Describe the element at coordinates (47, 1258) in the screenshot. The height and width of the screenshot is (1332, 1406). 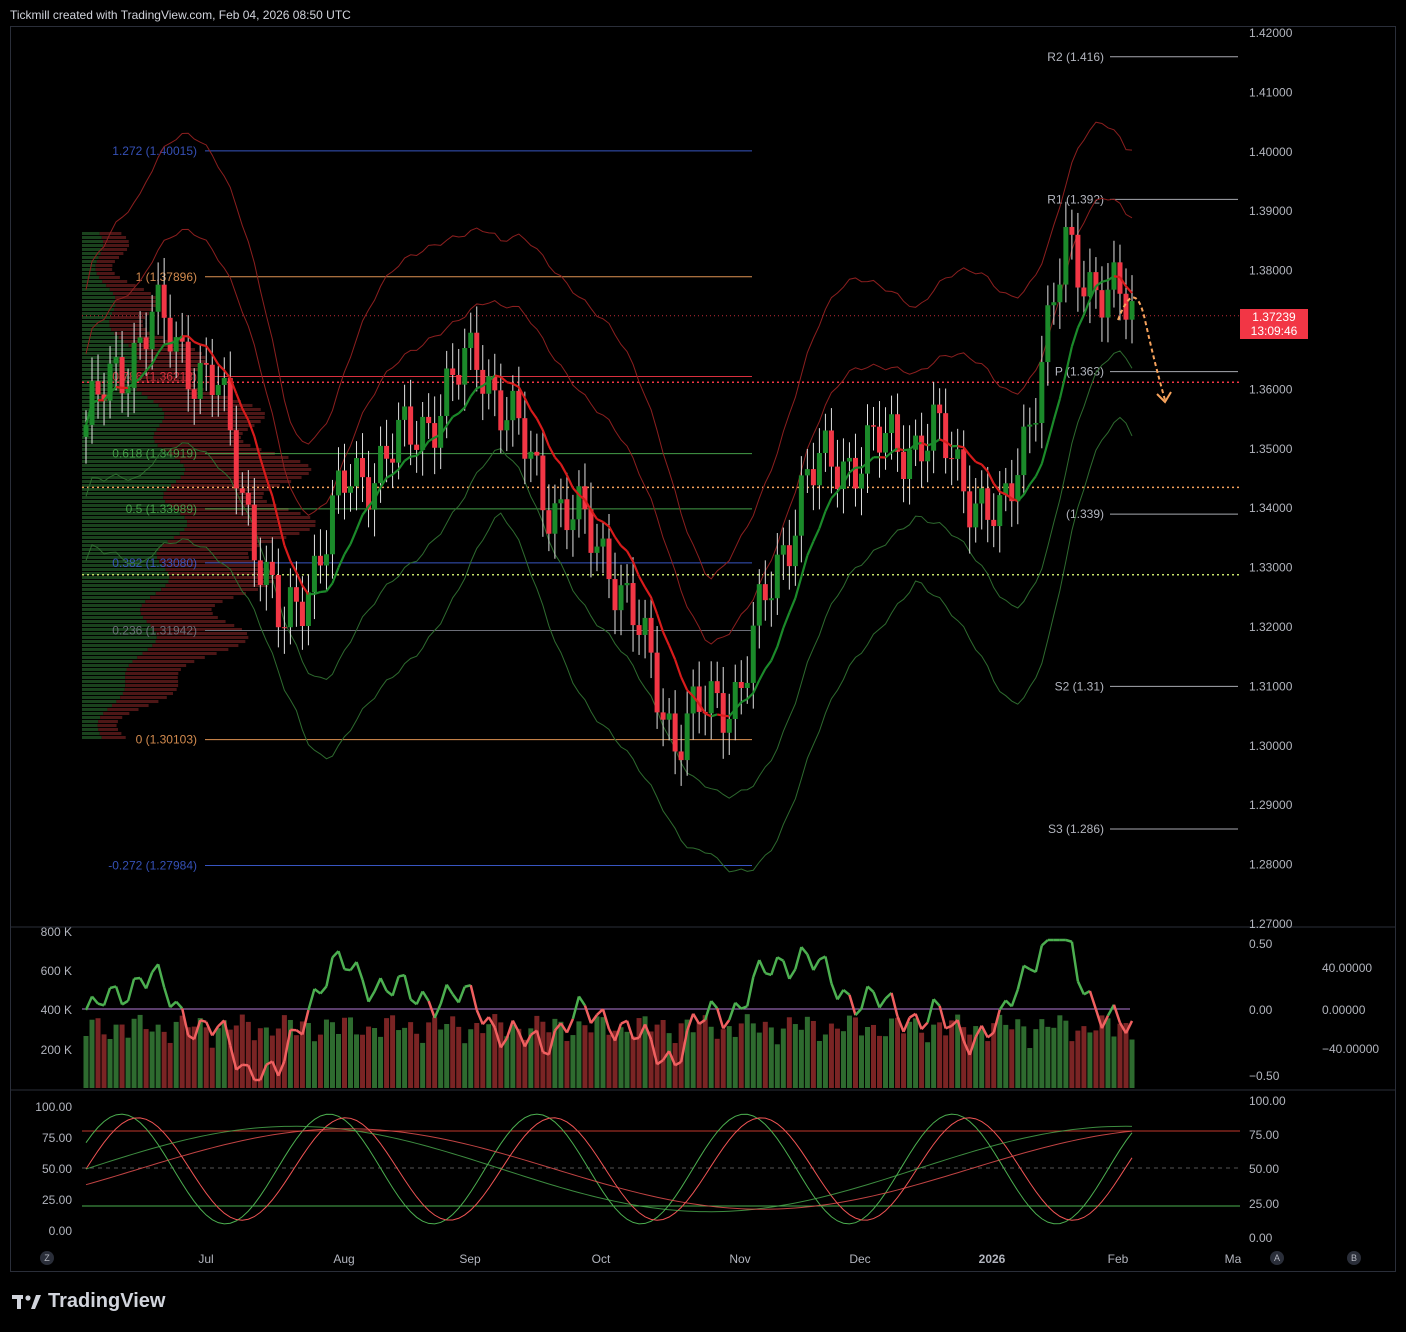
I see `zoom-button: Z` at that location.